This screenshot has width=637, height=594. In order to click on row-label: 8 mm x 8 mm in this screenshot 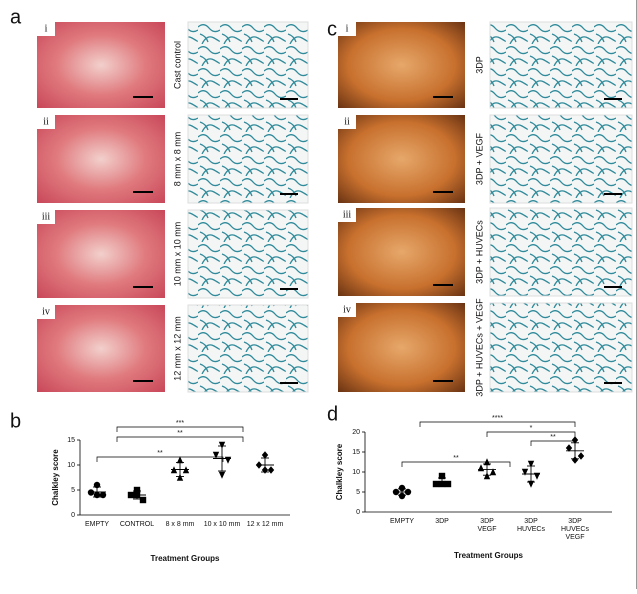, I will do `click(177, 159)`.